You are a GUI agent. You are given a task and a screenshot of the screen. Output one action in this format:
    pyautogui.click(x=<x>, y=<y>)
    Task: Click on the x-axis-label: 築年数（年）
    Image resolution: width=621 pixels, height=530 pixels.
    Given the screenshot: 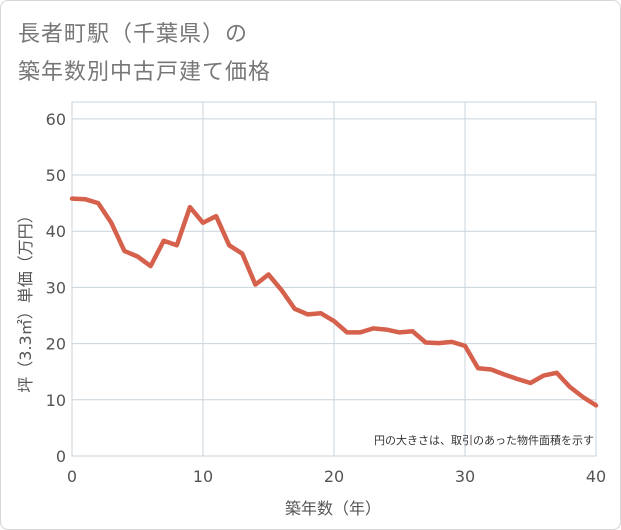 What is the action you would take?
    pyautogui.click(x=333, y=508)
    